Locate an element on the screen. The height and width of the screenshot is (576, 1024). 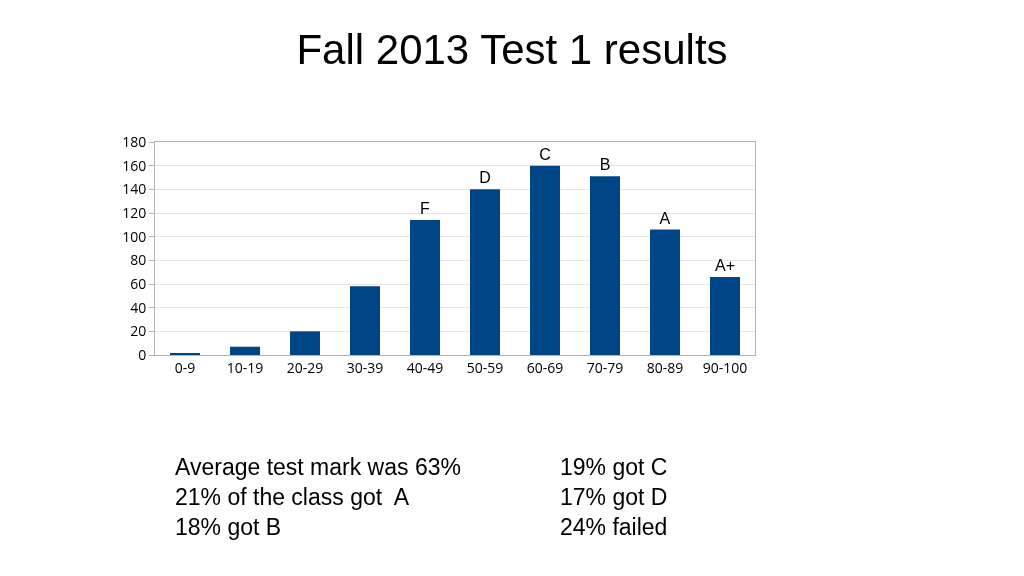
text: Average test mark was 63% is located at coordinates (318, 467).